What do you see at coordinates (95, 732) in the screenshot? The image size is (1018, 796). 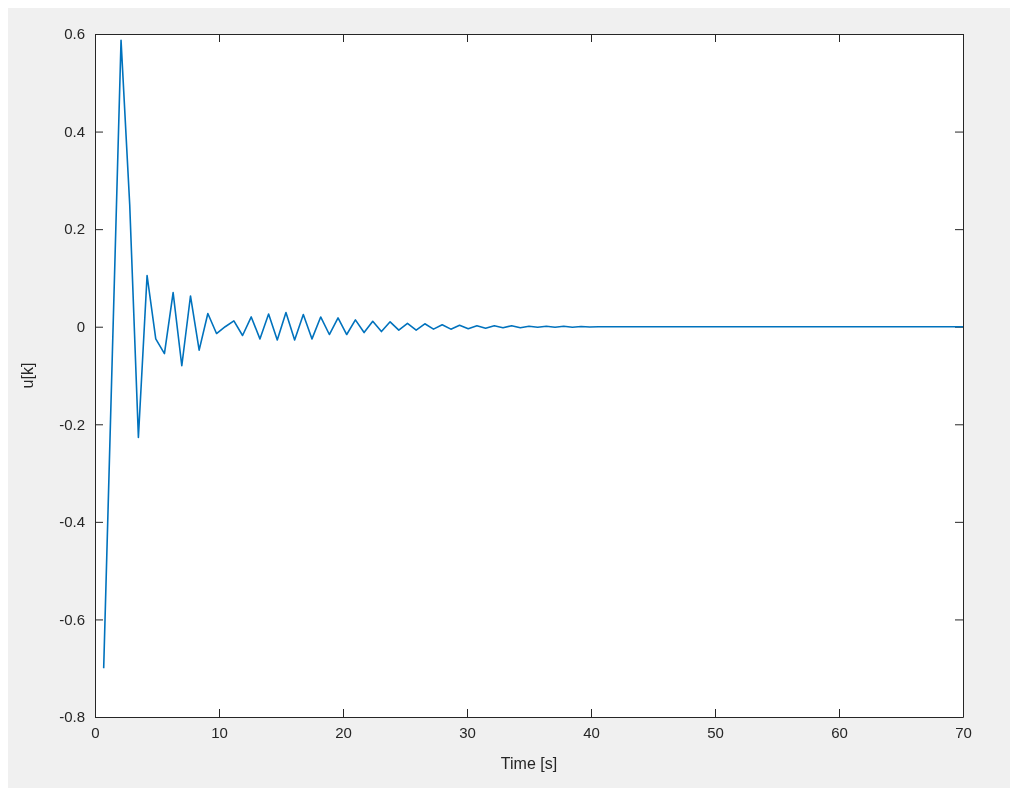 I see `x-tick-label: 0` at bounding box center [95, 732].